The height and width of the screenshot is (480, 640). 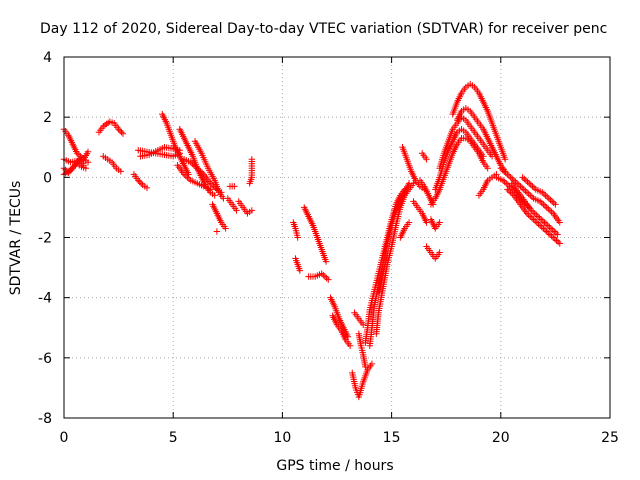 I want to click on y-axis-label: SDTVAR / TECUs, so click(x=16, y=238).